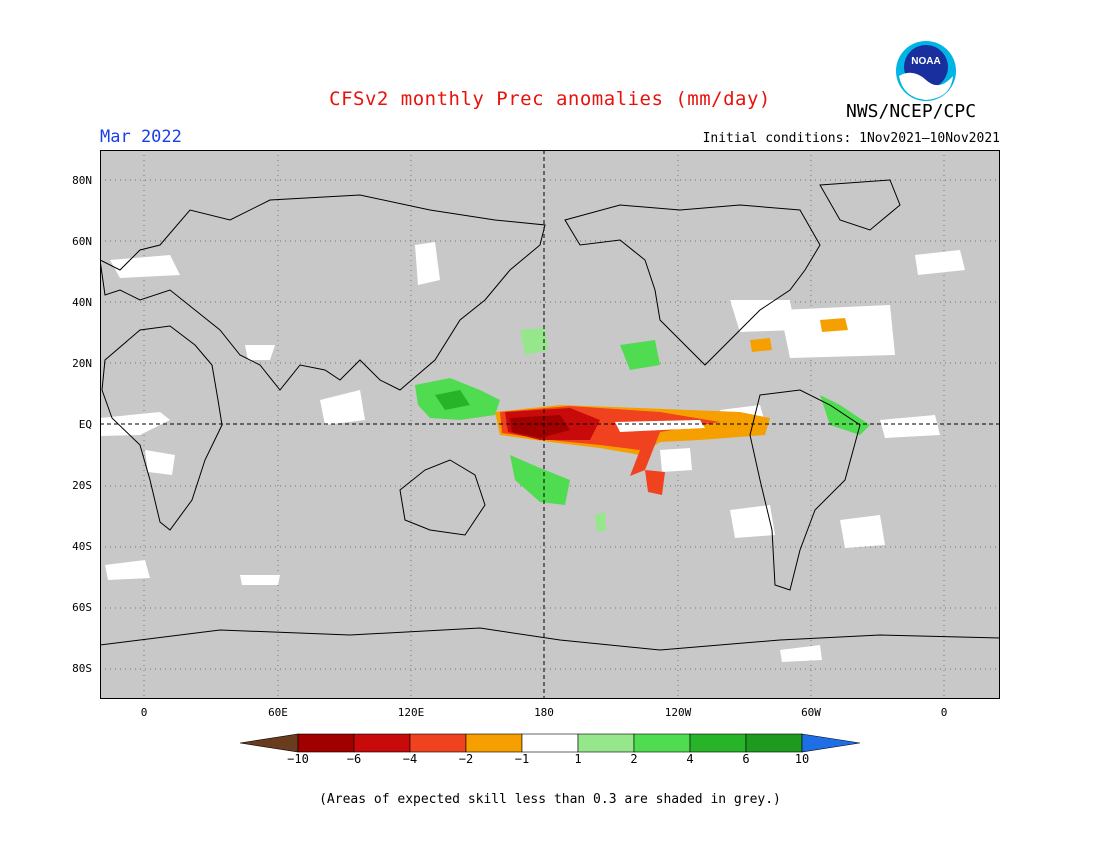 The image size is (1100, 850). What do you see at coordinates (746, 759) in the screenshot?
I see `colorbar-label: 6` at bounding box center [746, 759].